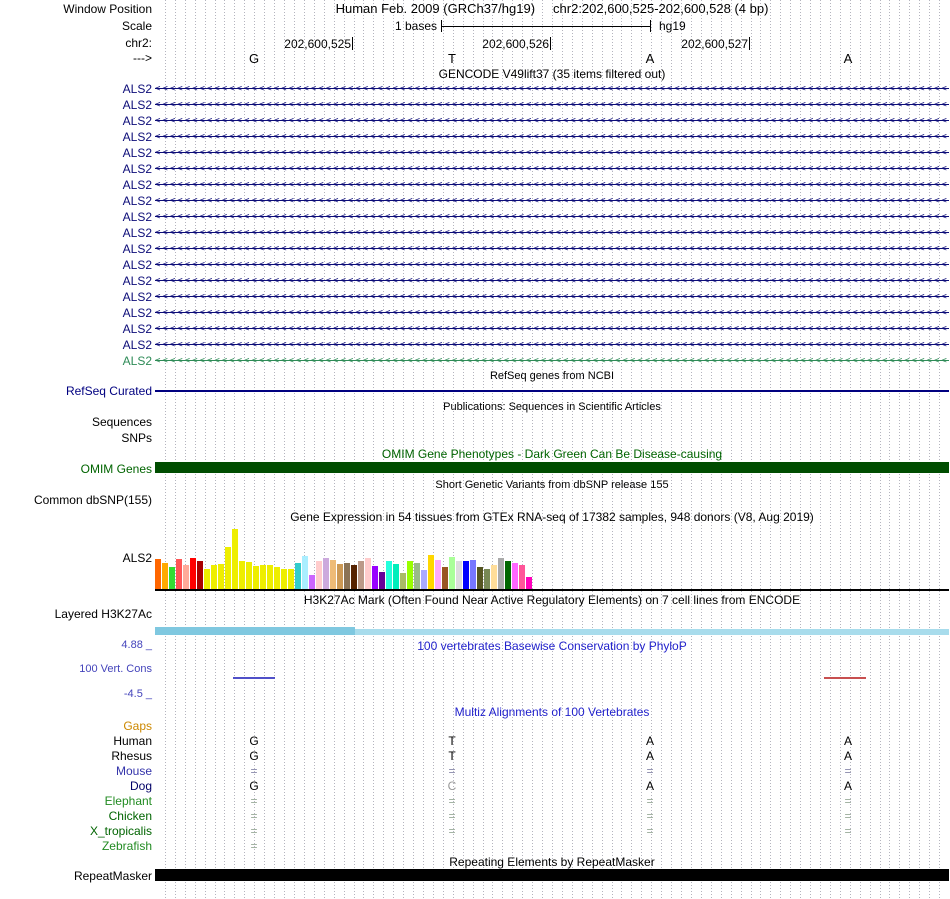 The width and height of the screenshot is (950, 899). Describe the element at coordinates (317, 43) in the screenshot. I see `coordinate-tick-label: 202,600,525` at that location.